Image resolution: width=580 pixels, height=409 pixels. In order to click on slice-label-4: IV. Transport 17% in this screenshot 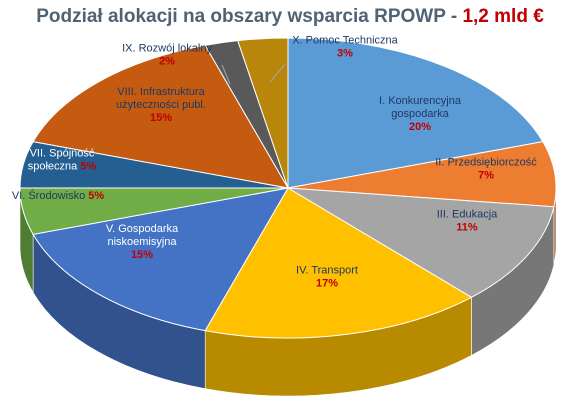, I will do `click(327, 277)`.